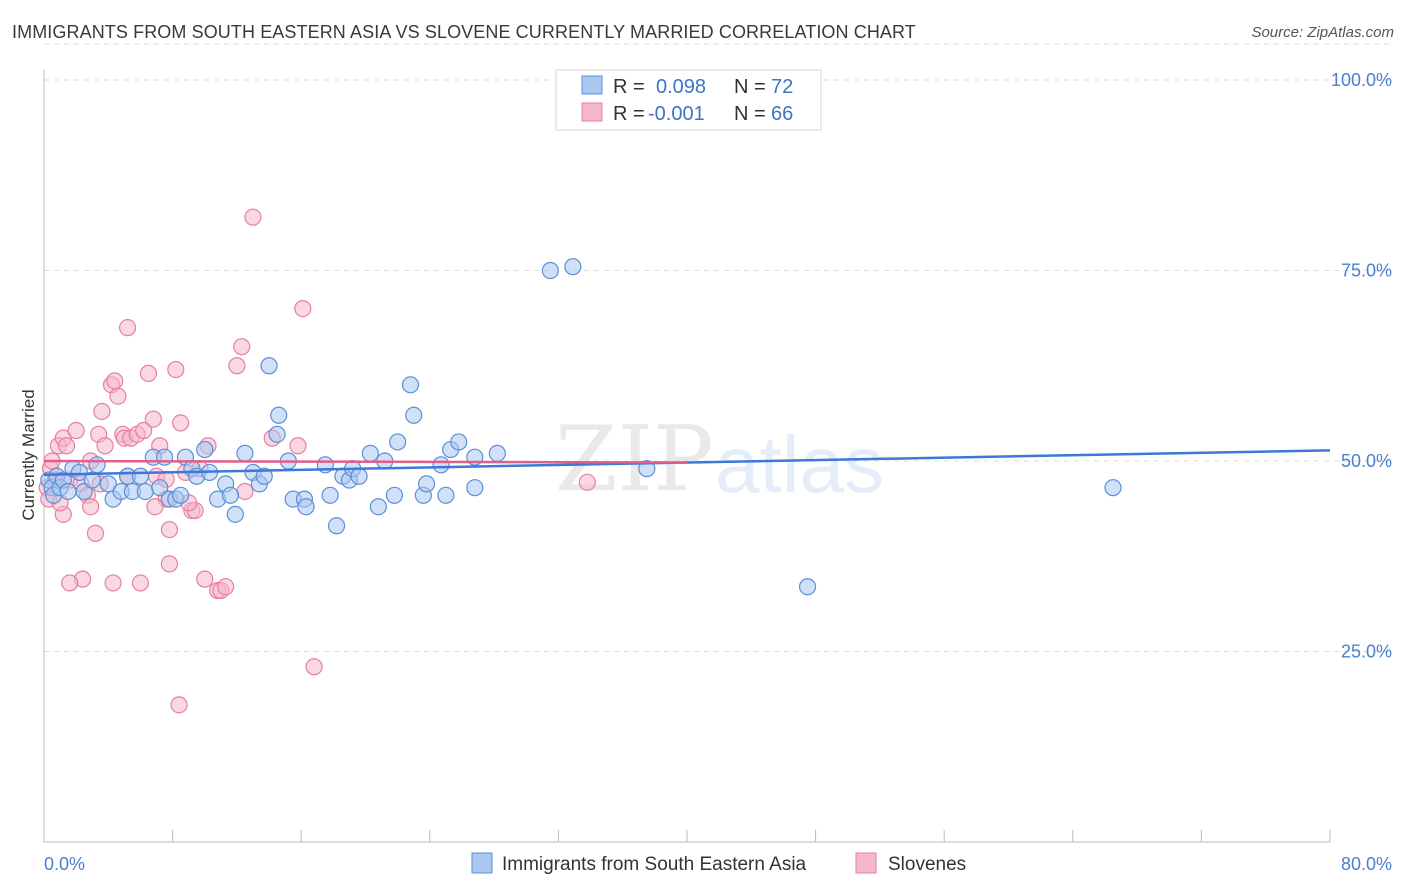  I want to click on legend-r-value: 0.098, so click(681, 87).